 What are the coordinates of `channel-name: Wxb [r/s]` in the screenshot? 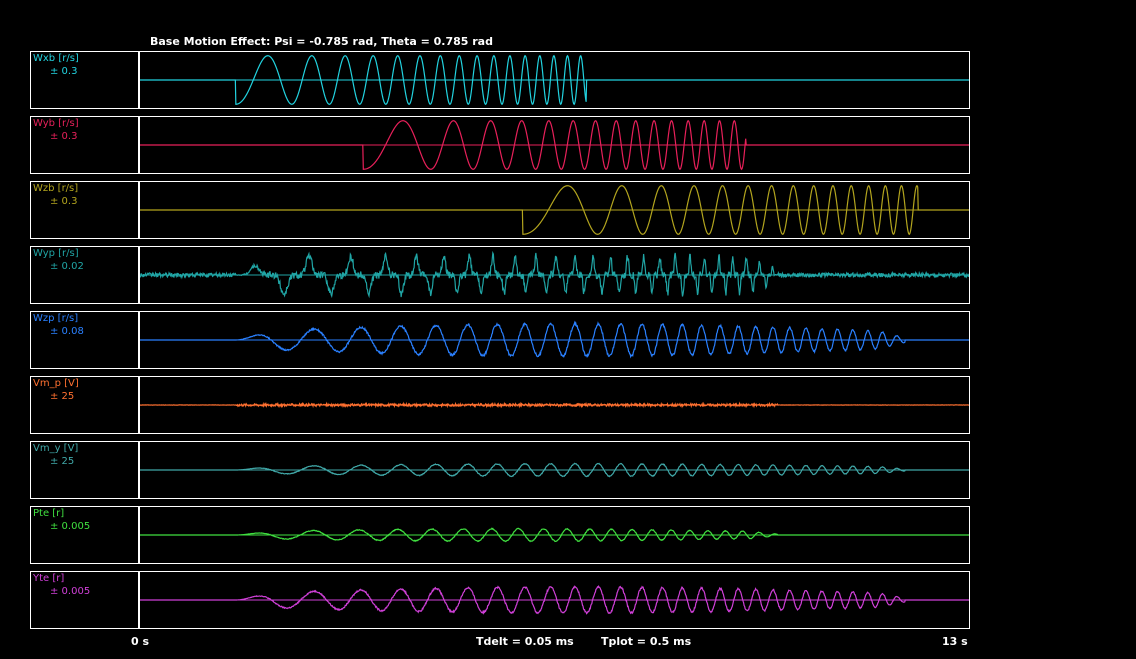 It's located at (56, 58).